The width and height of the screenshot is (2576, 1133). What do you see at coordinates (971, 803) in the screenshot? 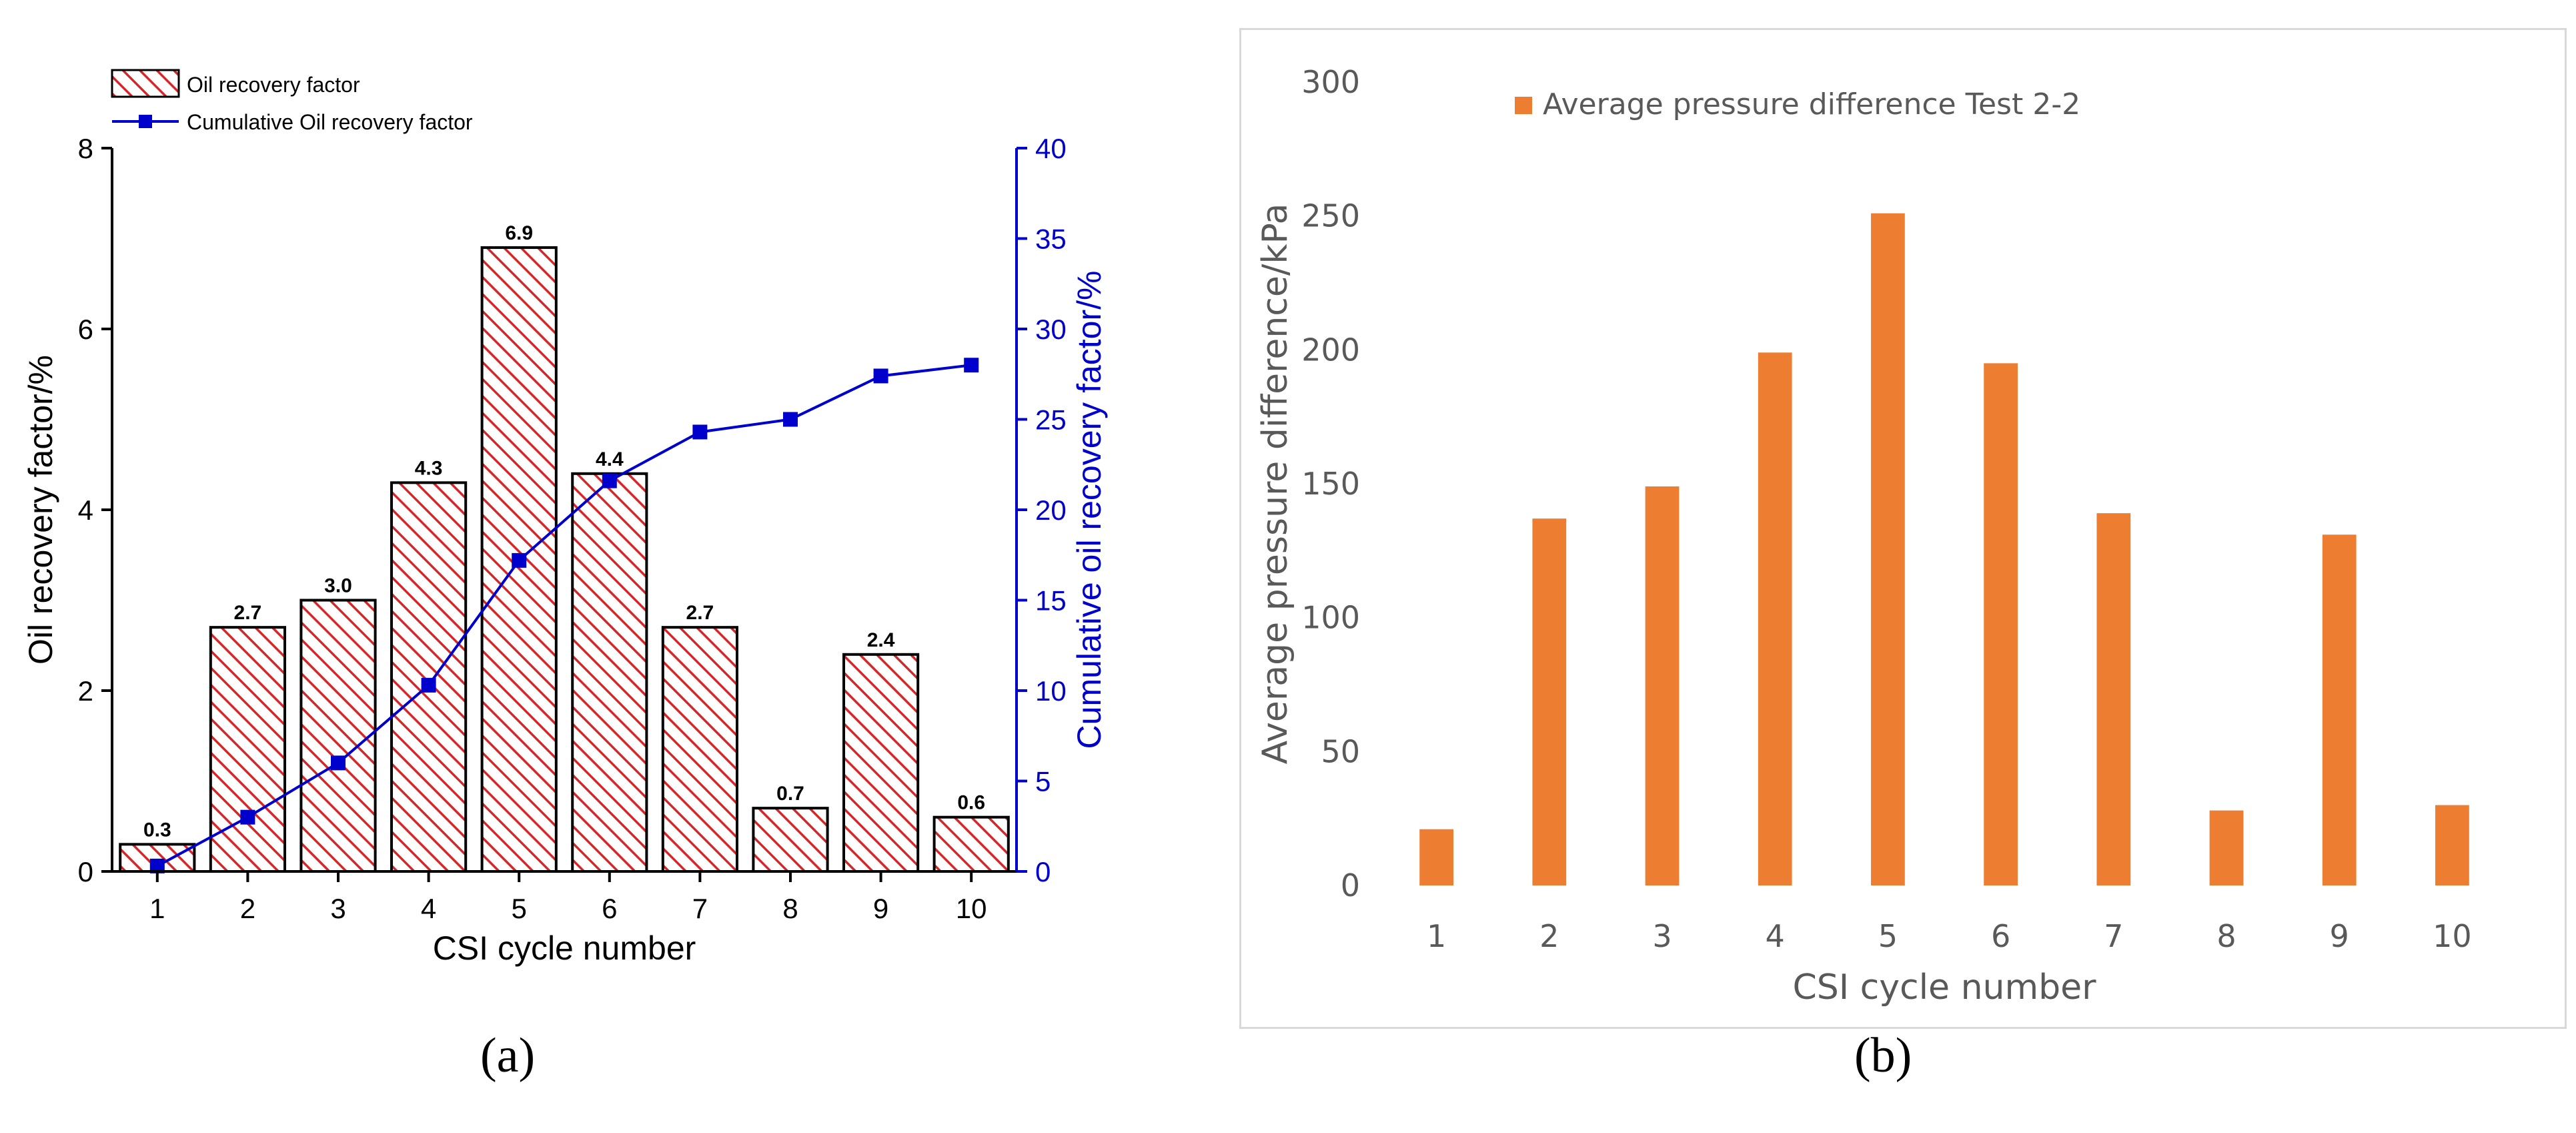
I see `bar-value-label: 0.6` at bounding box center [971, 803].